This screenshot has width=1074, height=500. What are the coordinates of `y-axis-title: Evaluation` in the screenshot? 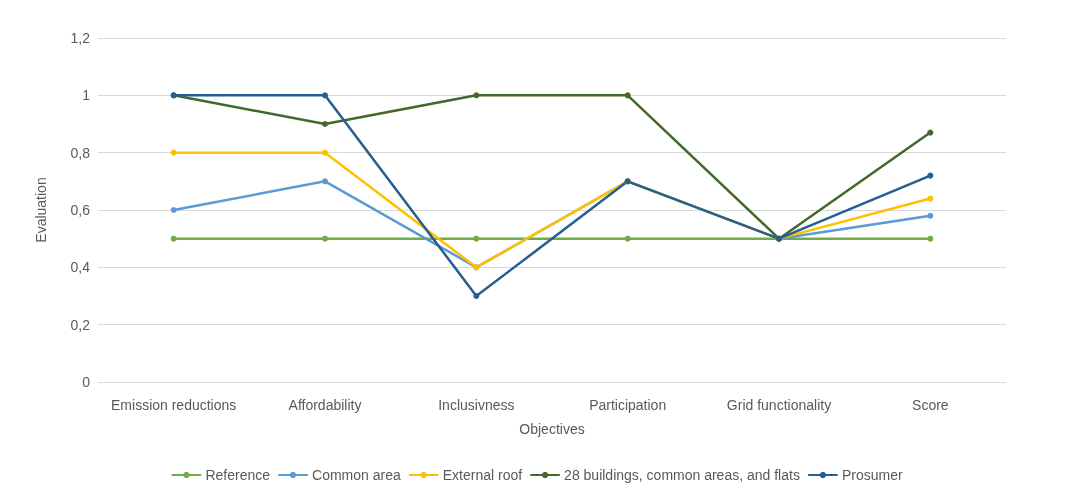 It's located at (41, 210).